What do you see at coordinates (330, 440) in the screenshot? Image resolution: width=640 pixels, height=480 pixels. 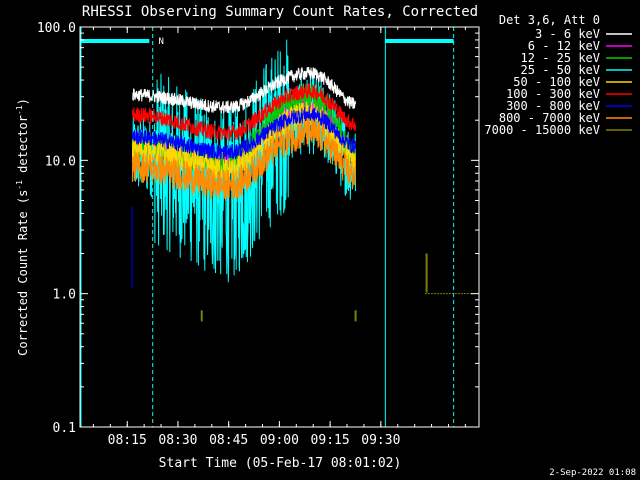 I see `x-tick-label: 09:15` at bounding box center [330, 440].